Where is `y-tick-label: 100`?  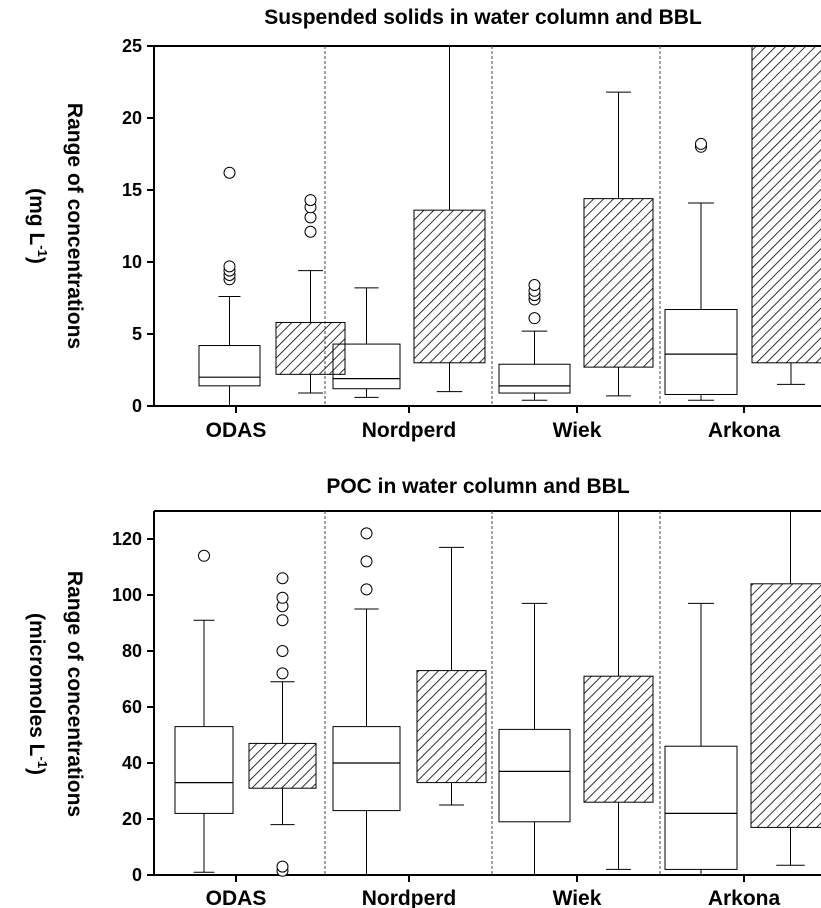 y-tick-label: 100 is located at coordinates (127, 595).